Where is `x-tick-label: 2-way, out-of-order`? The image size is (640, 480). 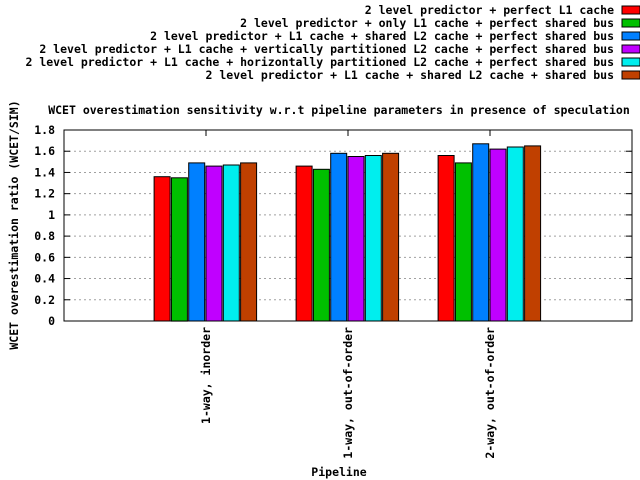 x-tick-label: 2-way, out-of-order is located at coordinates (490, 393).